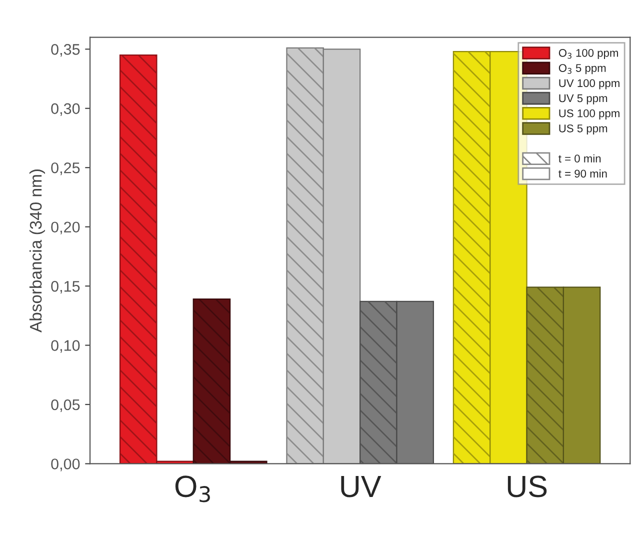 This screenshot has height=533, width=643. Describe the element at coordinates (579, 158) in the screenshot. I see `annotation: t = 0 min` at that location.